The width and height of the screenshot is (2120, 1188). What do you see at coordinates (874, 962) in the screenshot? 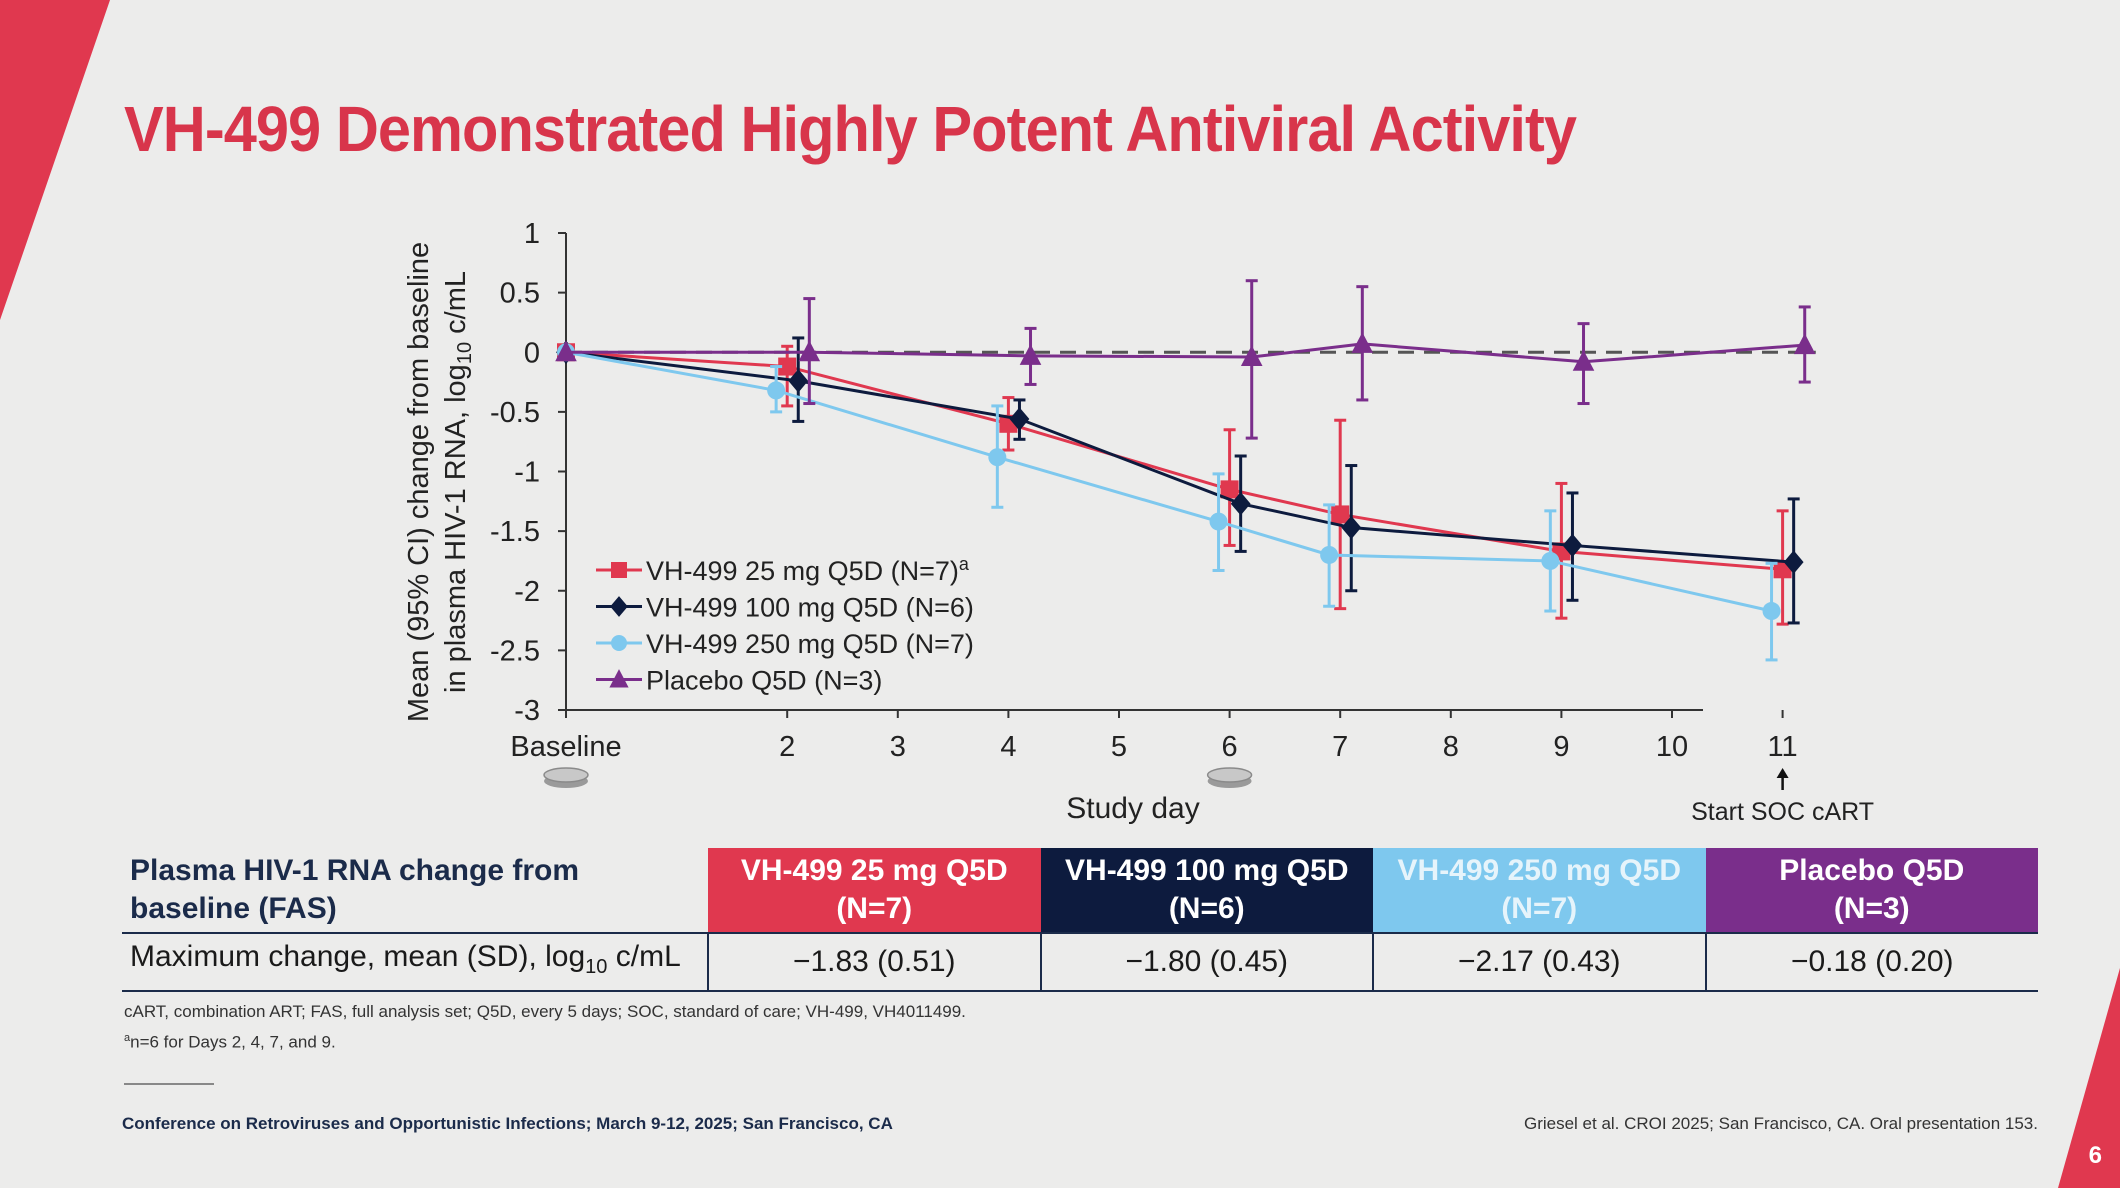
I see `value-cell-25mg: −1.83 (0.51)` at bounding box center [874, 962].